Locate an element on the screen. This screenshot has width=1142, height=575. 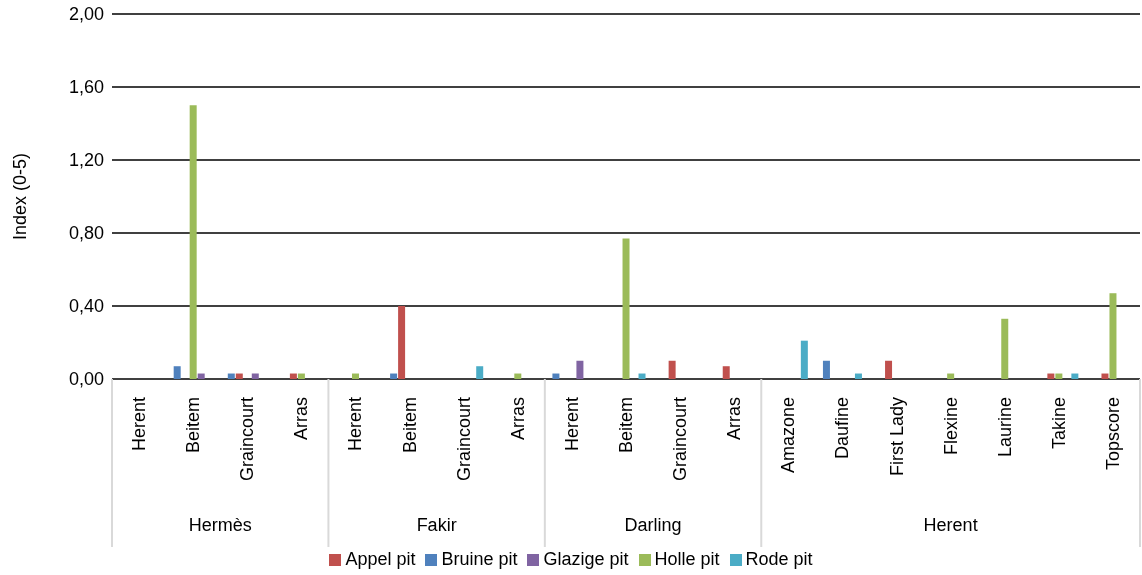
x-tick-label: Daufine is located at coordinates (842, 428).